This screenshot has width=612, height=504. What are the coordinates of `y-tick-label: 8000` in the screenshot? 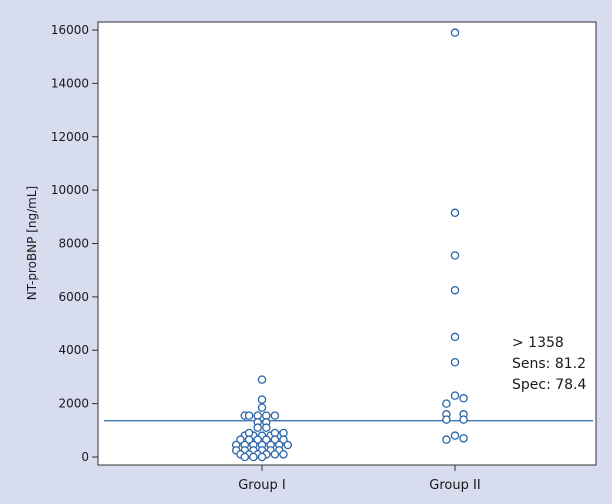 It's located at (73, 244).